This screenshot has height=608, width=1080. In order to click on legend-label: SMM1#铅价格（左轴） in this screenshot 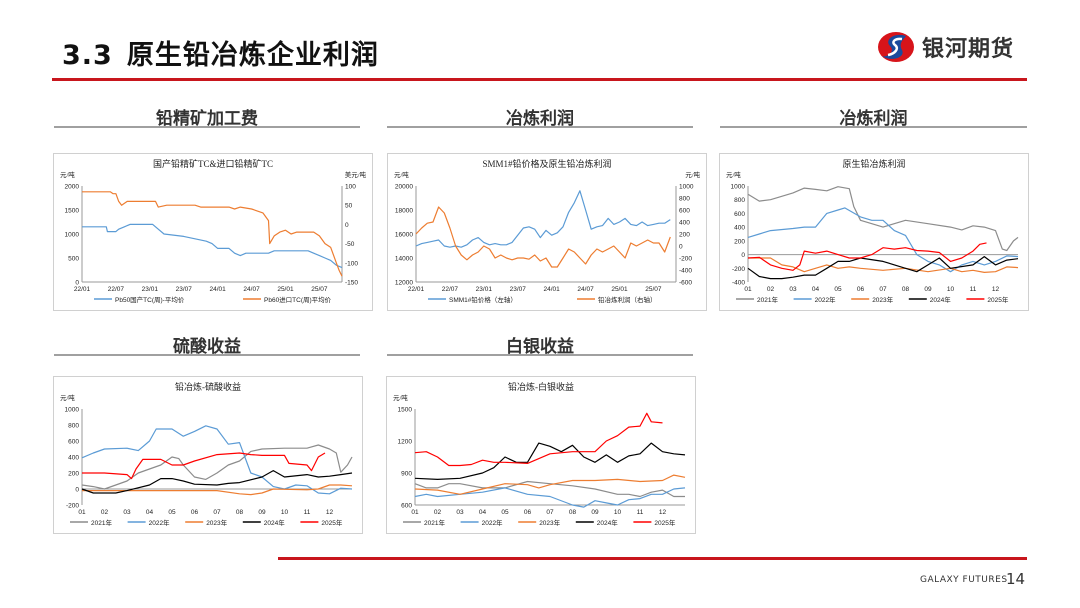, I will do `click(483, 299)`.